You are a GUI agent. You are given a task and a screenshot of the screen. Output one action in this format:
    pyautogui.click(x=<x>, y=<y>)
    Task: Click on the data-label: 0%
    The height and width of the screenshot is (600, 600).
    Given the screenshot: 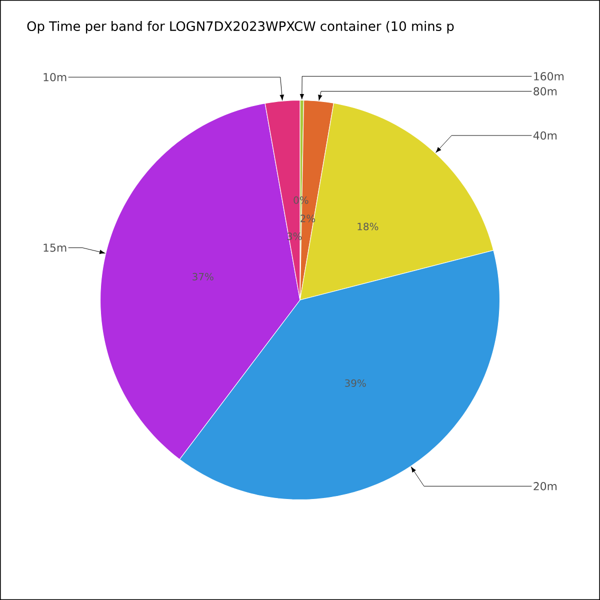 What is the action you would take?
    pyautogui.click(x=301, y=200)
    